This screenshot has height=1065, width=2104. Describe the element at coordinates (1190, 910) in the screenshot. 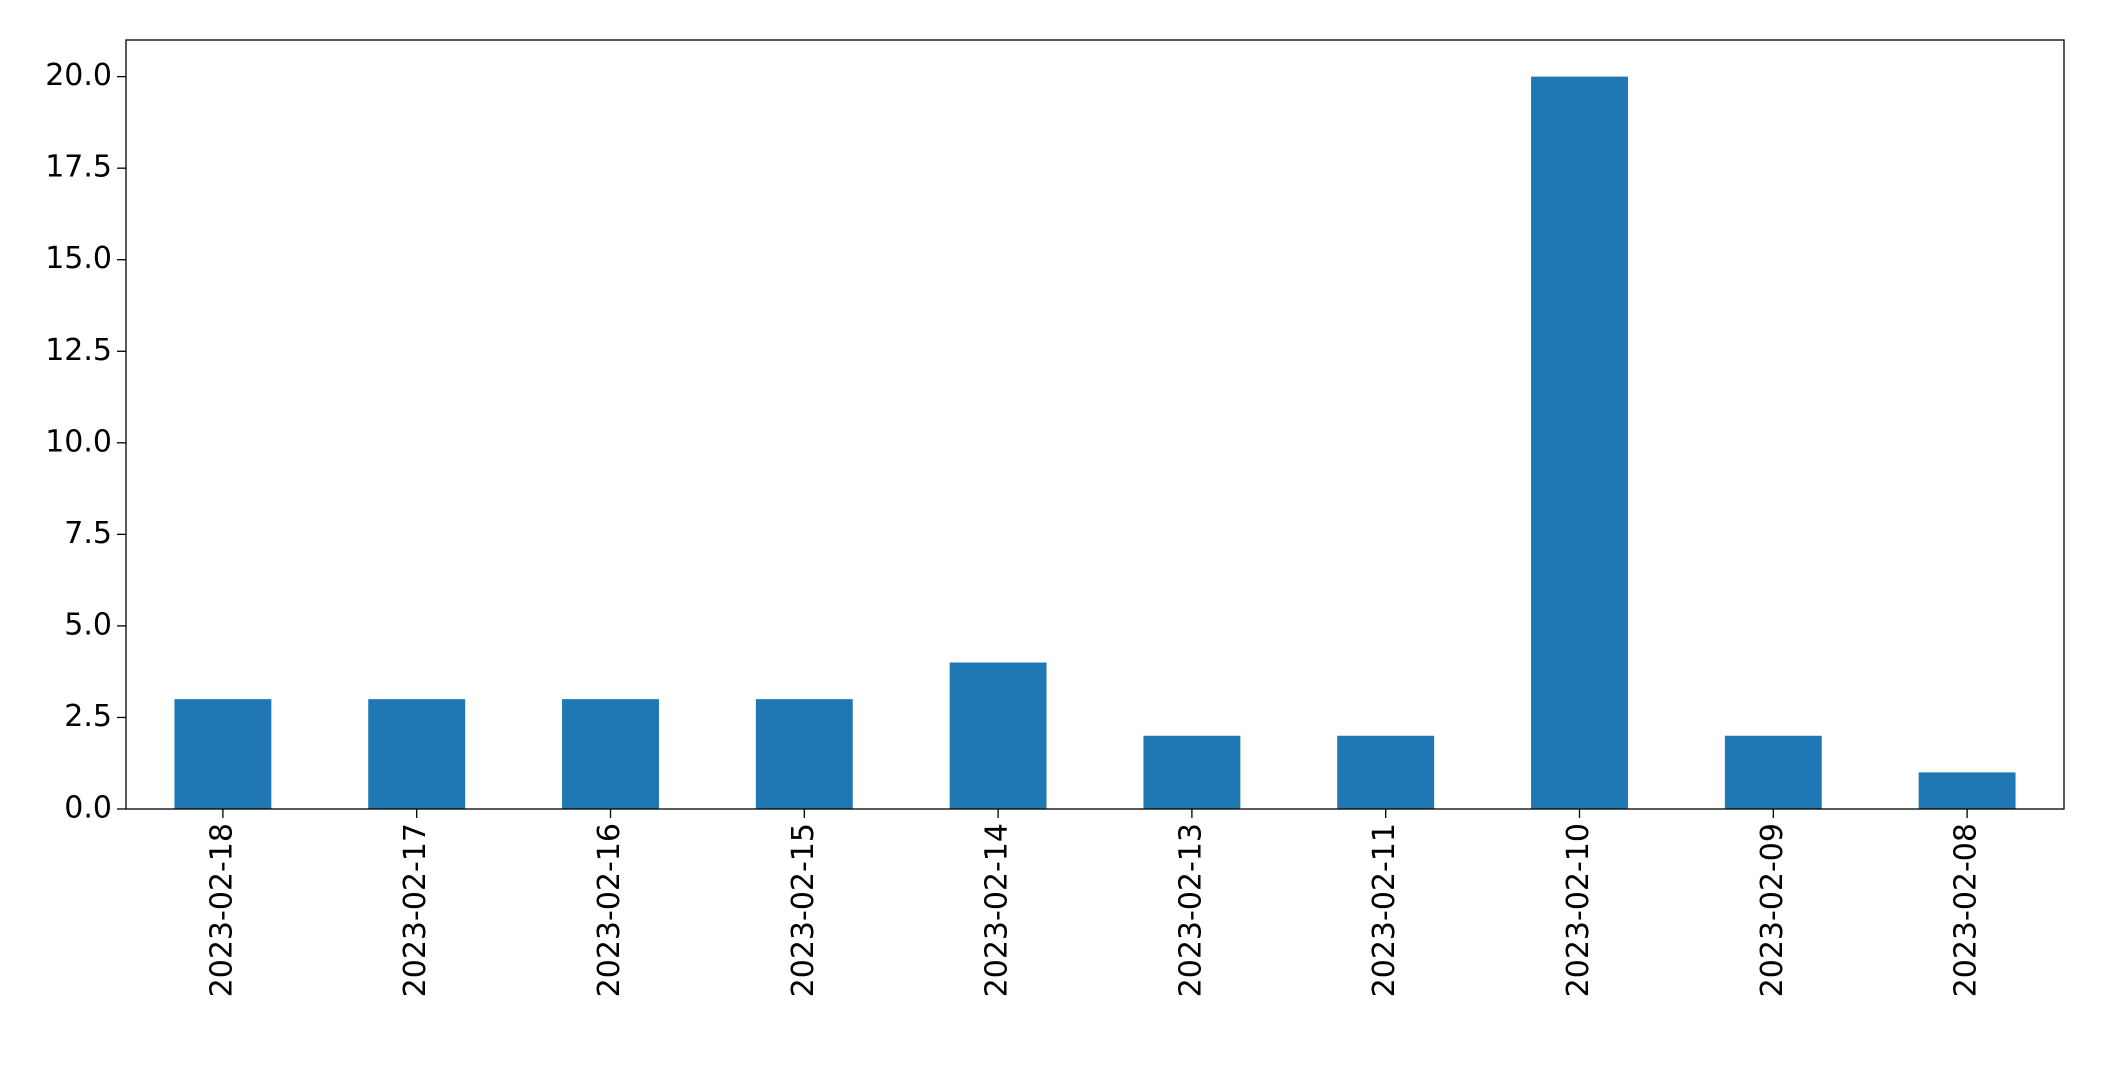

I see `x-tick-label: 2023-02-13` at that location.